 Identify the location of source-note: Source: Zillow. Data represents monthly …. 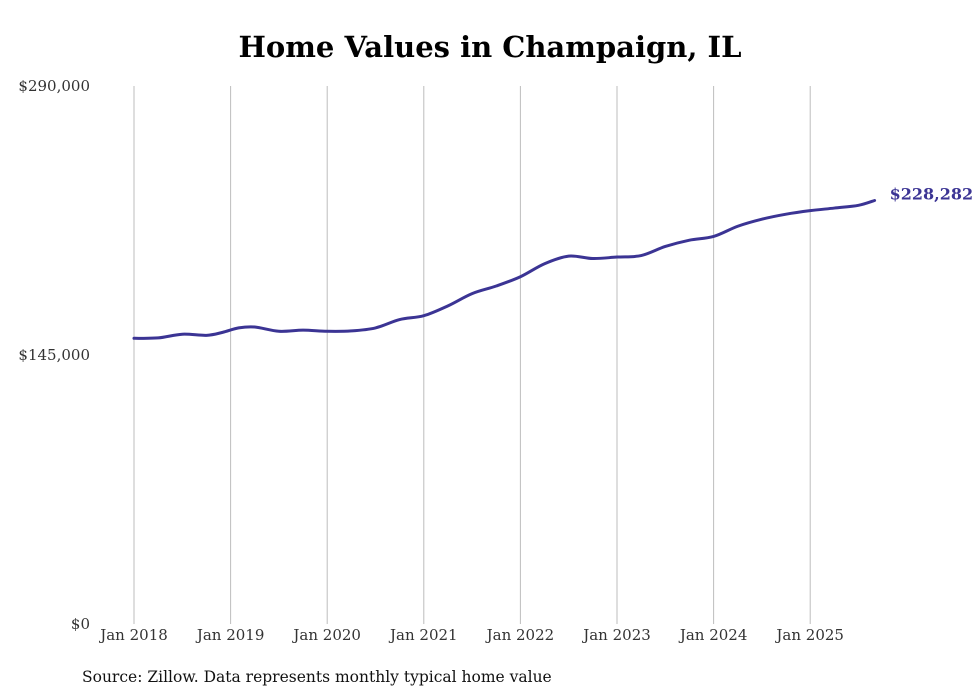
(317, 677).